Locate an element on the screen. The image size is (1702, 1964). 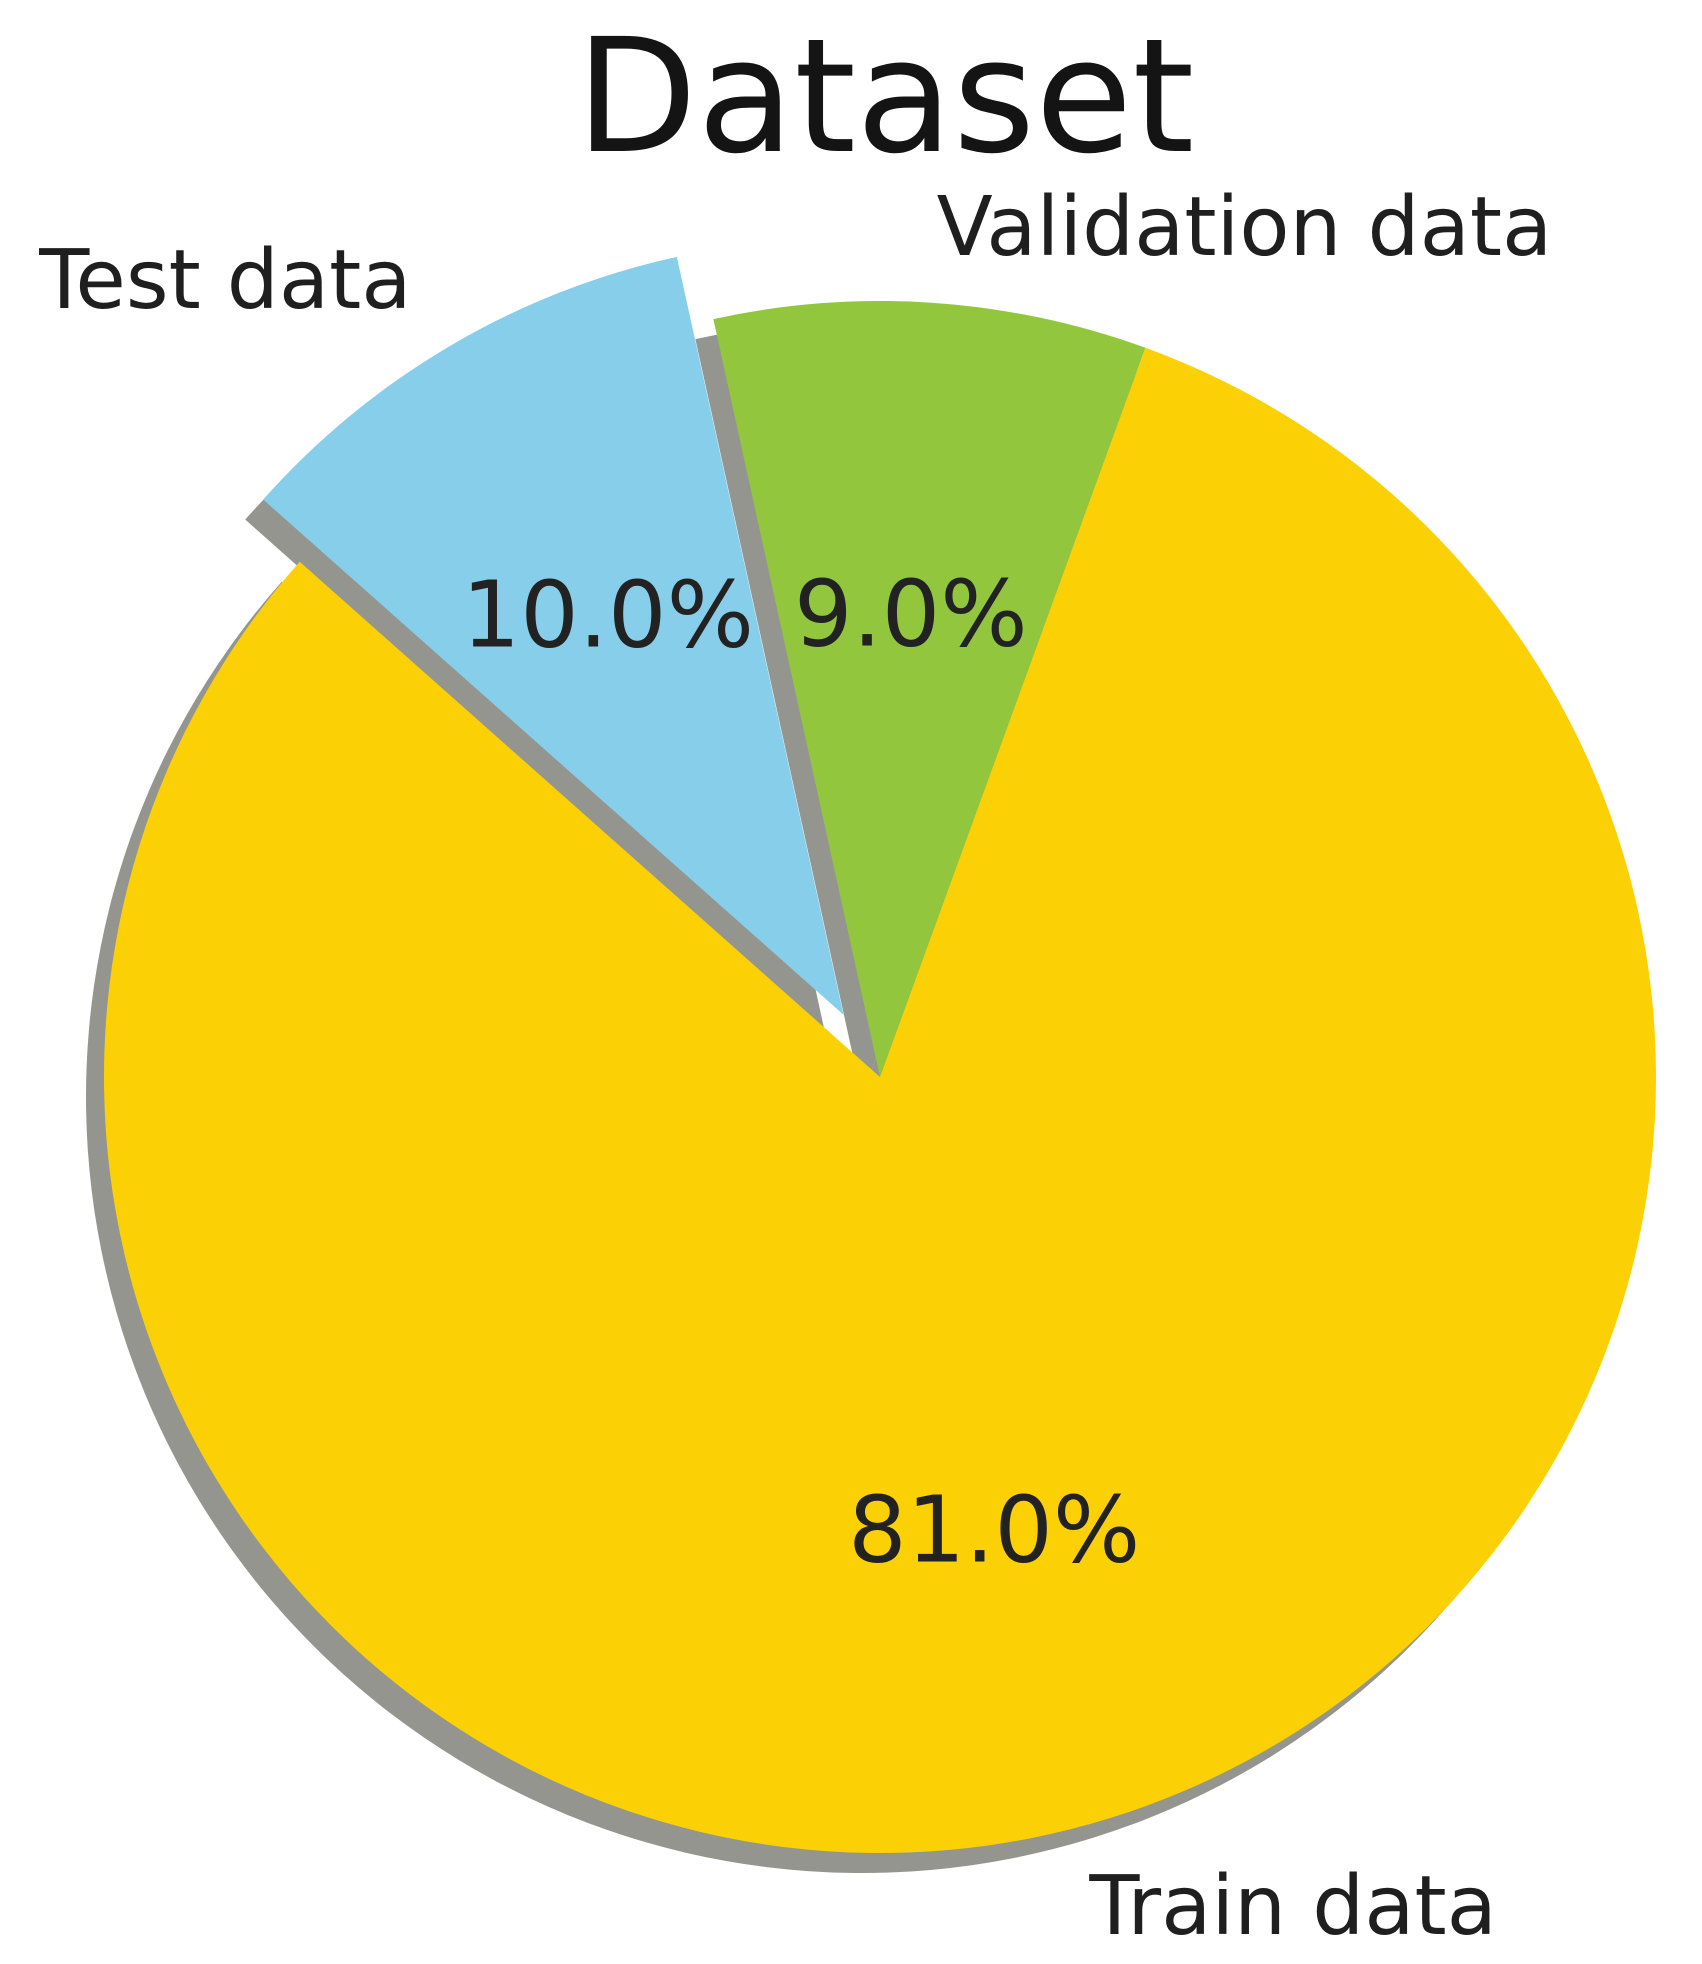
slice-label-validation-data: Validation data is located at coordinates (1245, 227).